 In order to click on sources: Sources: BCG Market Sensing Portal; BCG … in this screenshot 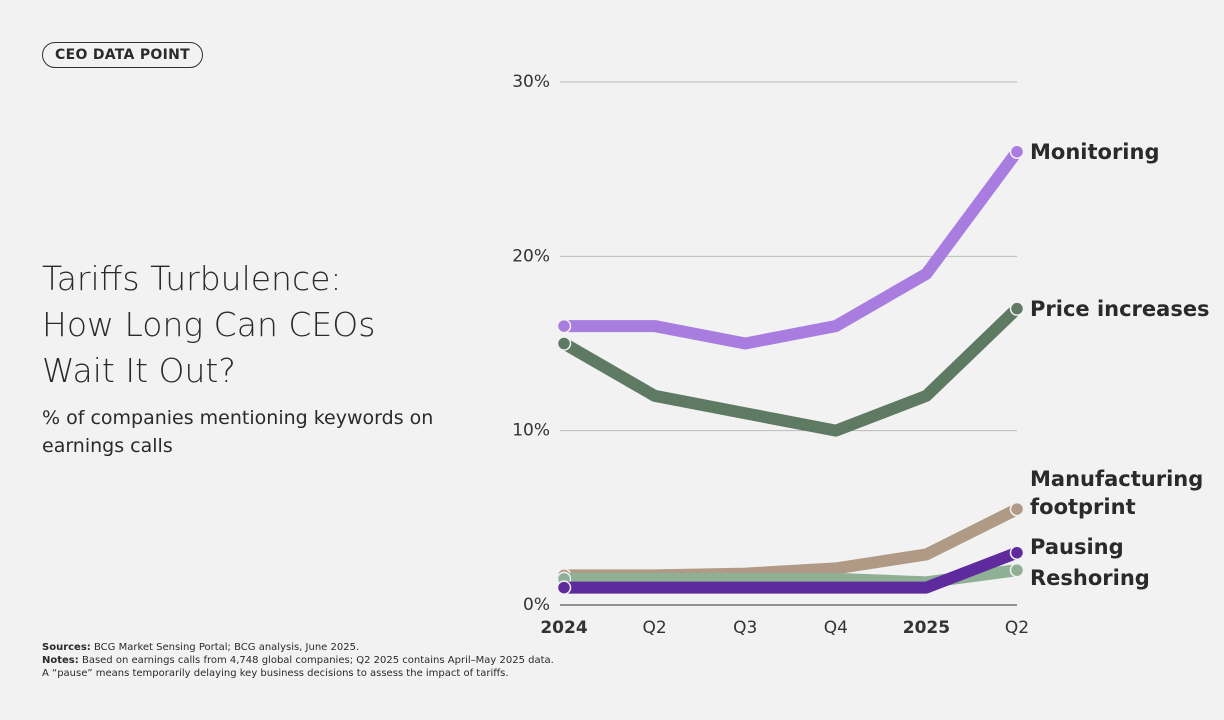, I will do `click(200, 647)`.